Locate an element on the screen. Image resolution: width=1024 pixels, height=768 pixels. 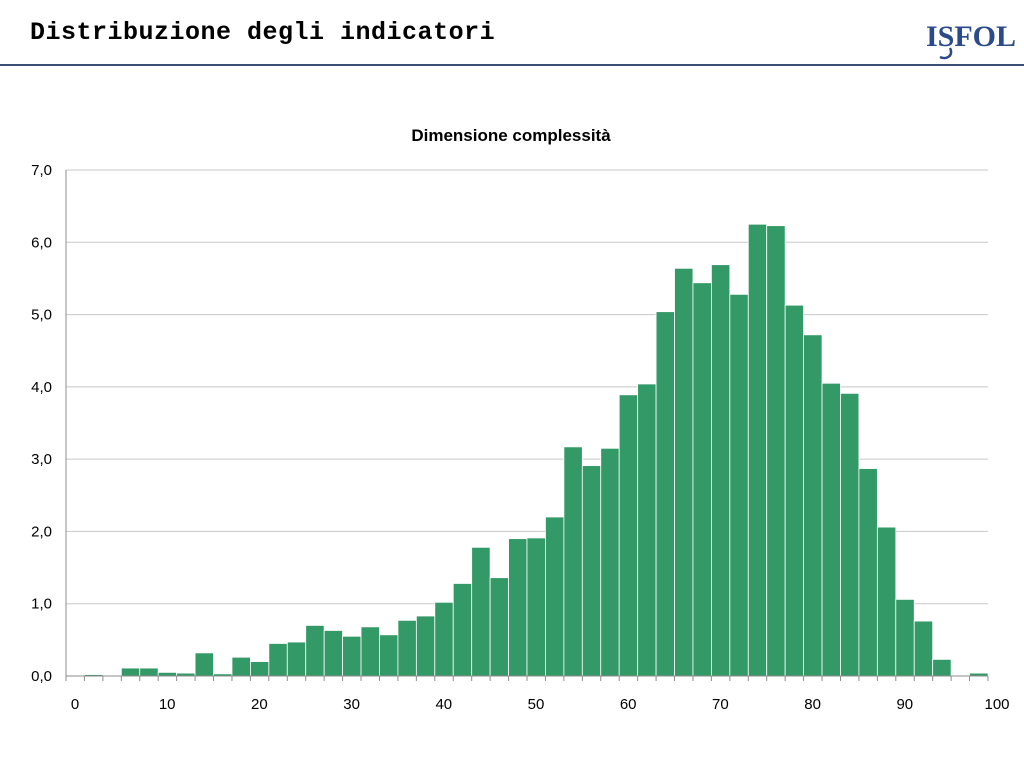
x-tick-label: 80 is located at coordinates (812, 704).